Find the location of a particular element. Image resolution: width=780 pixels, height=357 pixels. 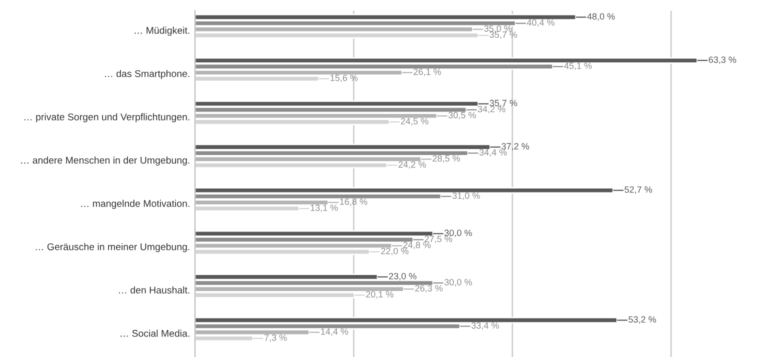

data-label: 23,0 % is located at coordinates (402, 276).